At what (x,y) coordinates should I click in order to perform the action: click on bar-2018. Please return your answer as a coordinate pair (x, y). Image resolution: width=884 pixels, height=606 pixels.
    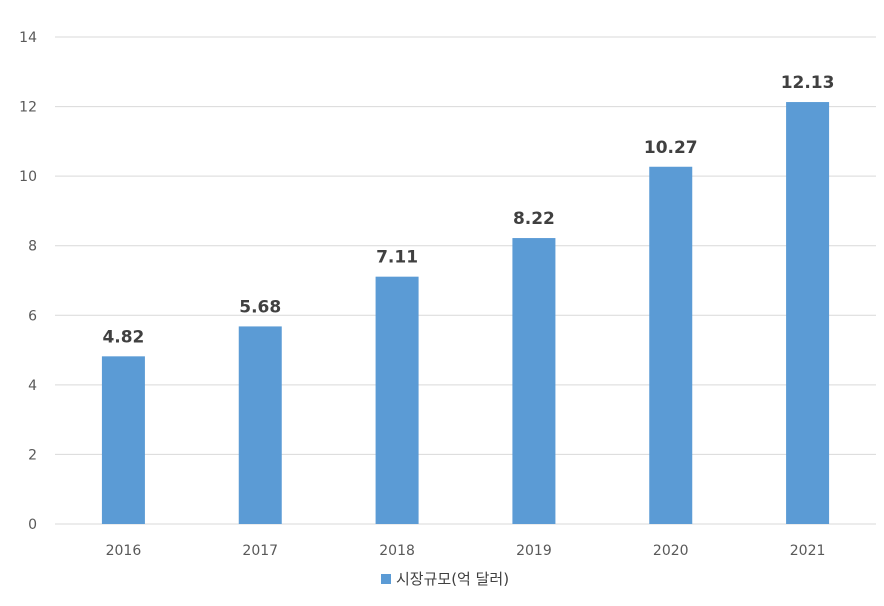
    Looking at the image, I should click on (397, 400).